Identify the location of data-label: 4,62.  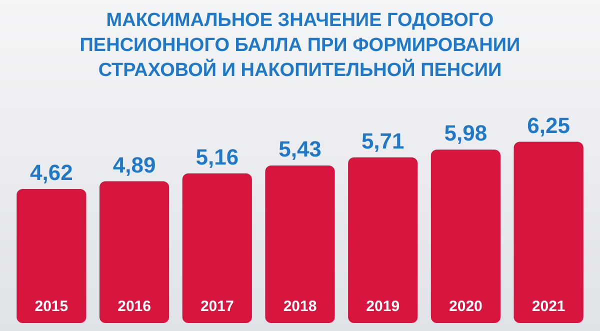
(51, 173).